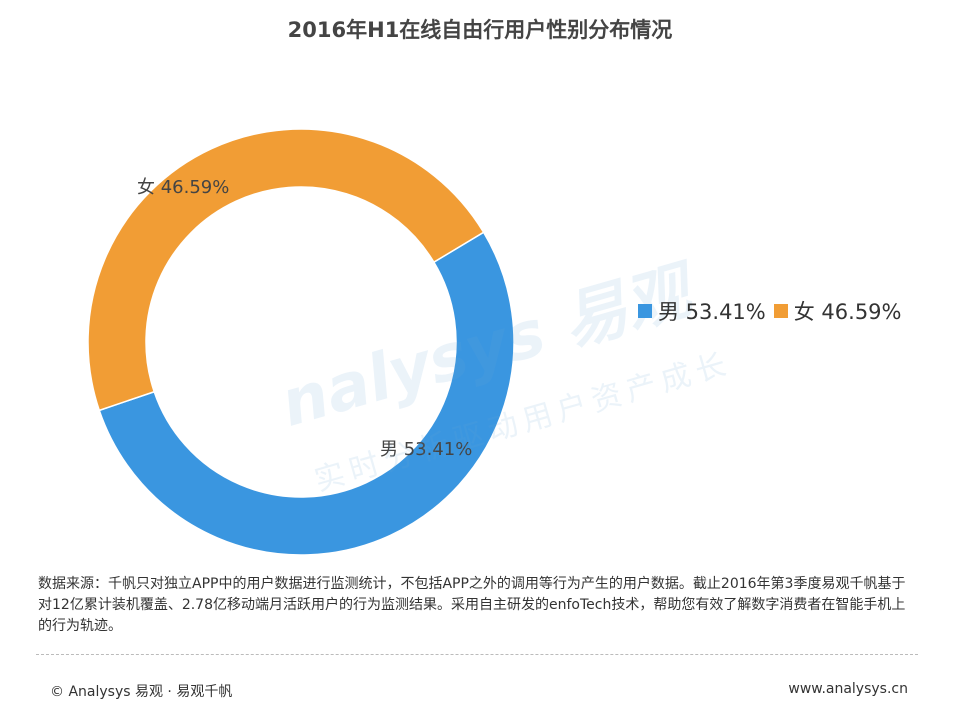 This screenshot has width=960, height=720. Describe the element at coordinates (847, 312) in the screenshot. I see `legend-label-female: 女 46.59%` at that location.